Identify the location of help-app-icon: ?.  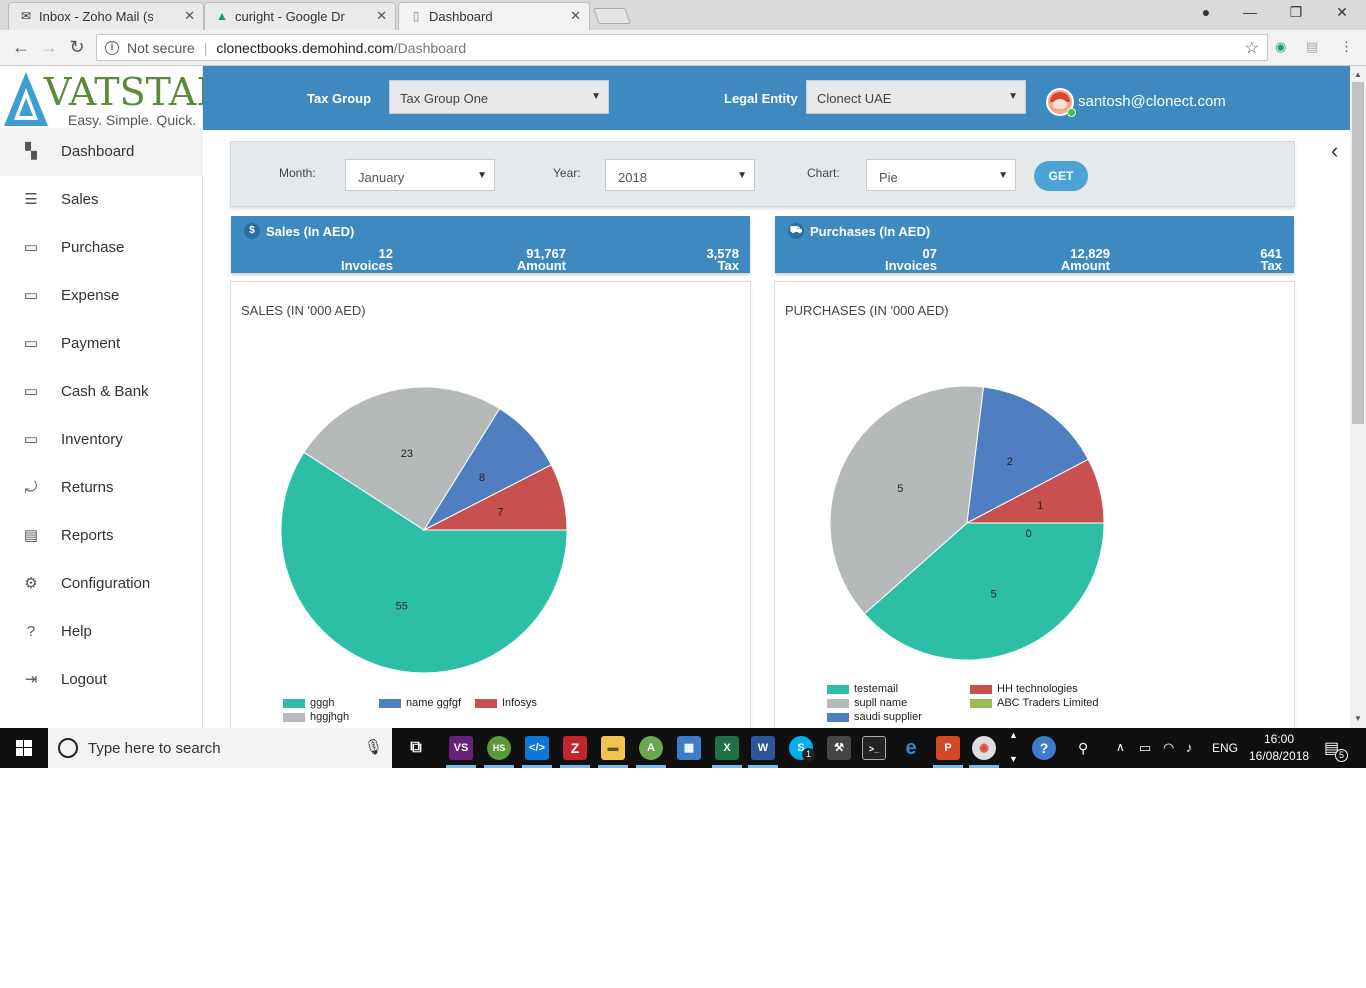
(1044, 748).